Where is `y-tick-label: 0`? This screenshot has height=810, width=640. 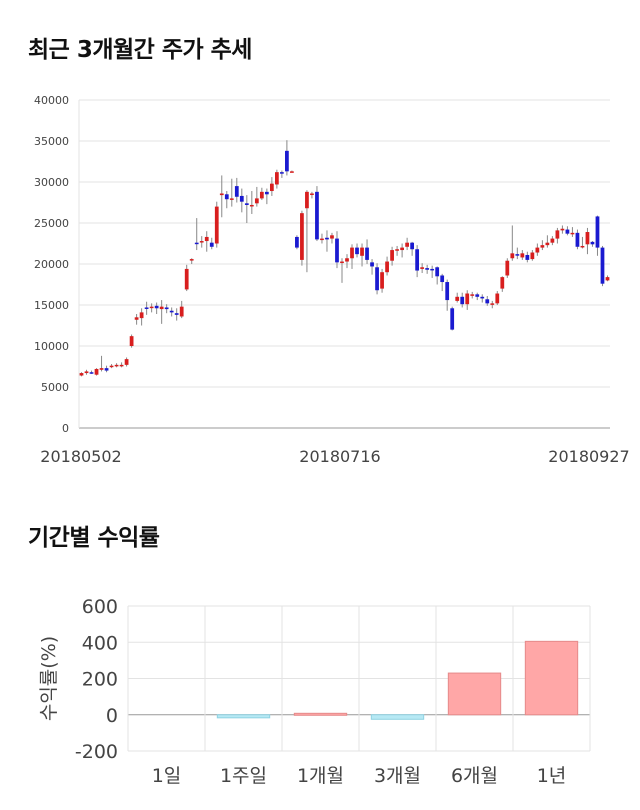 y-tick-label: 0 is located at coordinates (65, 428).